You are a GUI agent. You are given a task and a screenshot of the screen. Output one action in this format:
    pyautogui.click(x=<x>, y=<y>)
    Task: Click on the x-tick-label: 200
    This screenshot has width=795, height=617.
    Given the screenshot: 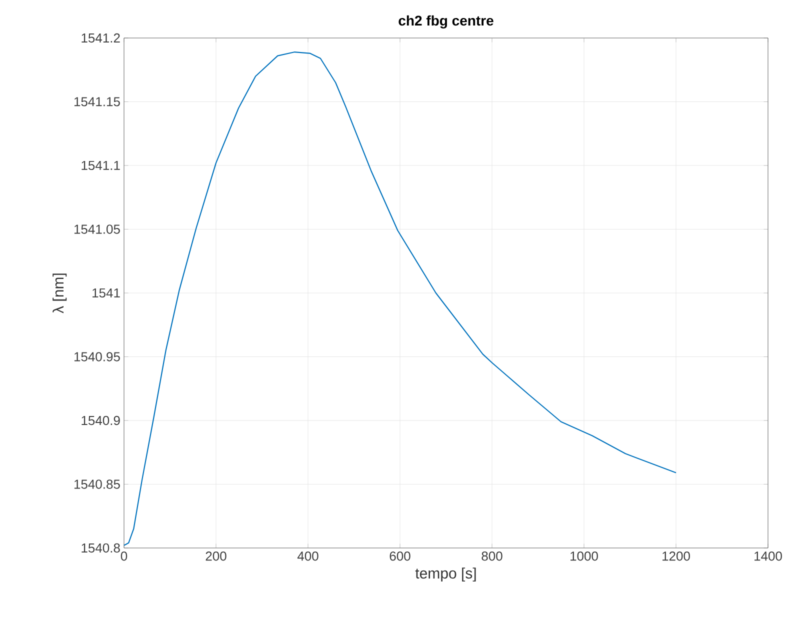 What is the action you would take?
    pyautogui.click(x=216, y=556)
    